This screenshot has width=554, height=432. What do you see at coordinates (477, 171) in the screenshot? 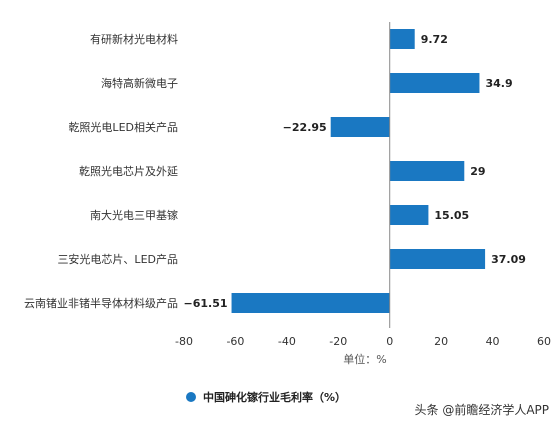
I see `value-label-4: 29` at bounding box center [477, 171].